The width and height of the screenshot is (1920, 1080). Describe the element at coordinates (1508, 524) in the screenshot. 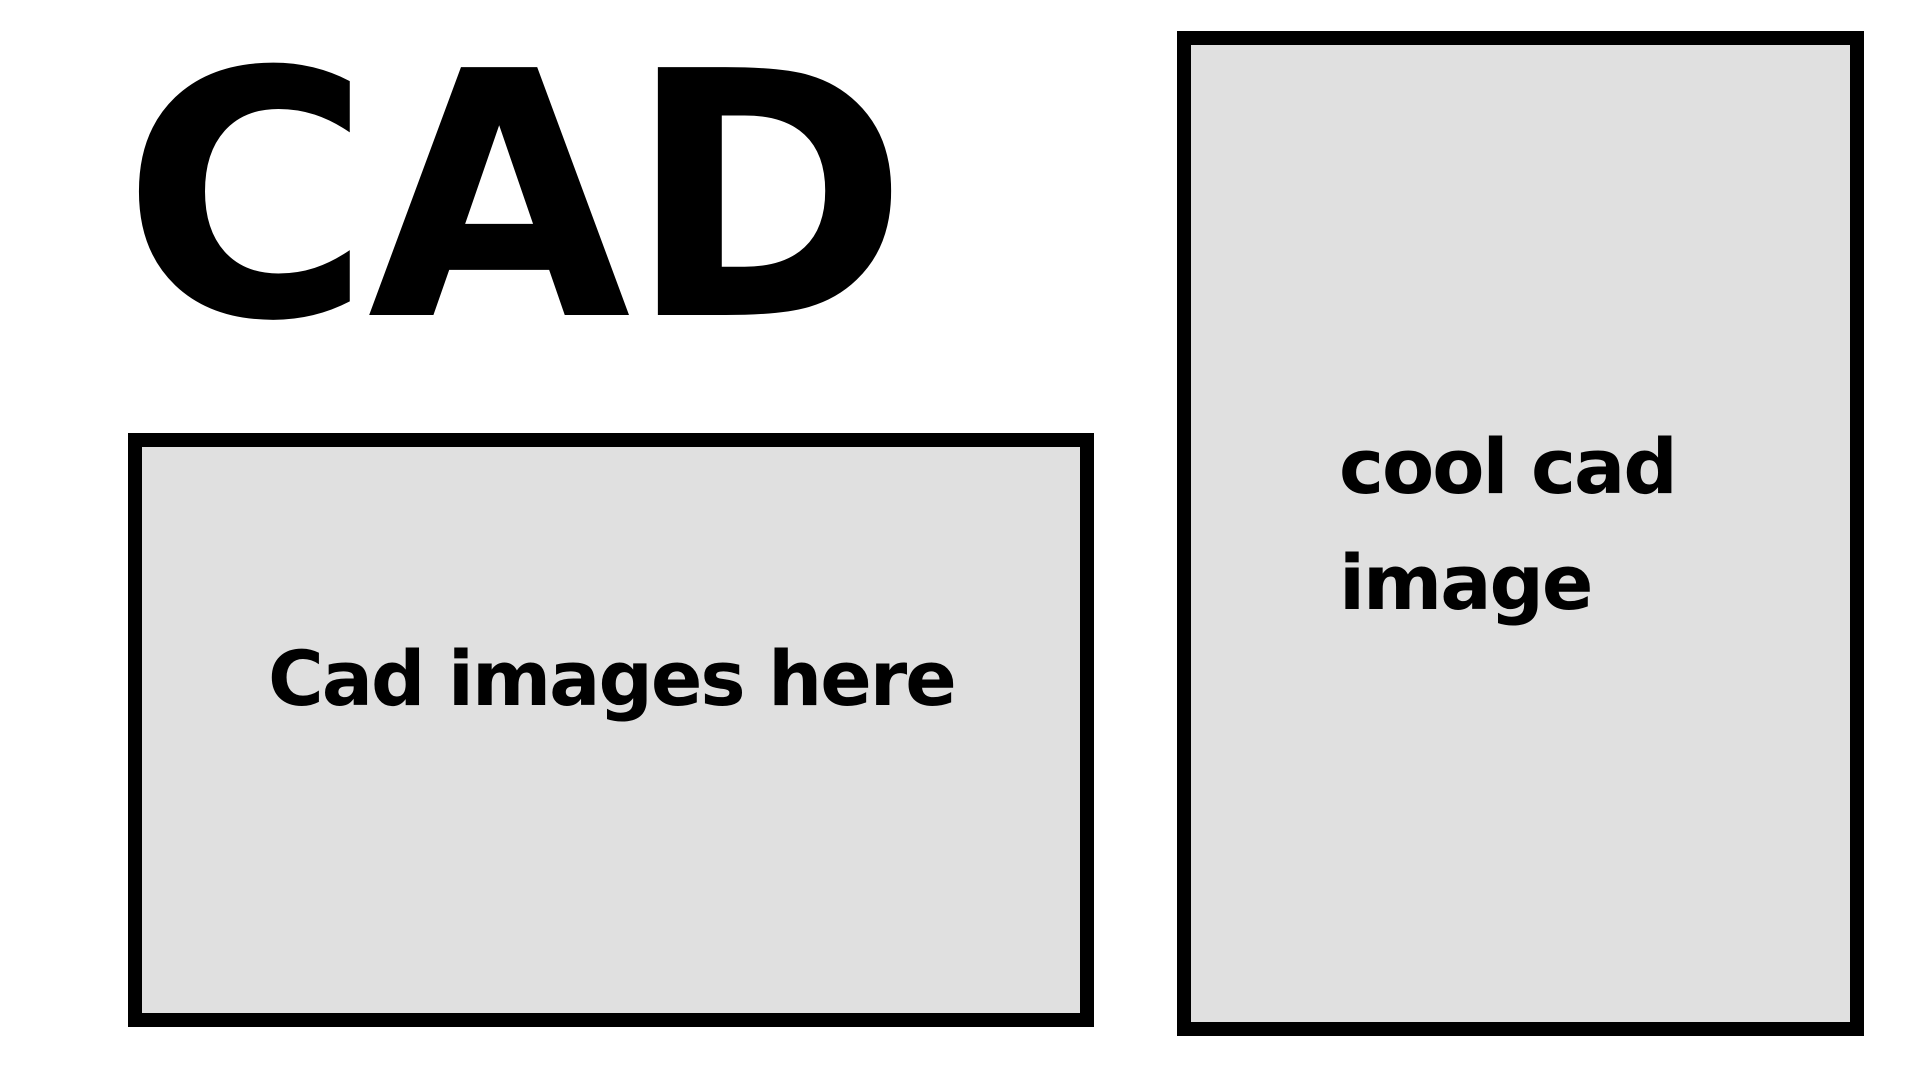

I see `cool-cad-image-placeholder-label: cool cad image` at that location.